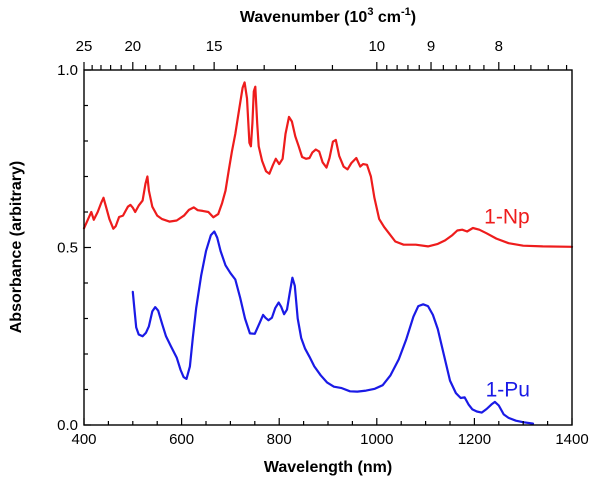 This screenshot has width=596, height=488. I want to click on series-label-1-np: 1-Np, so click(507, 216).